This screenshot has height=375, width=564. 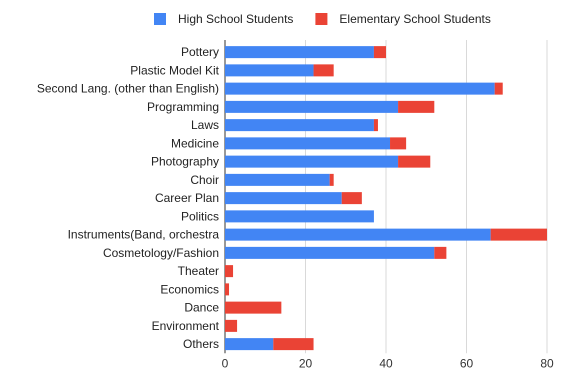 I want to click on category-label: Career Plan, so click(x=187, y=198).